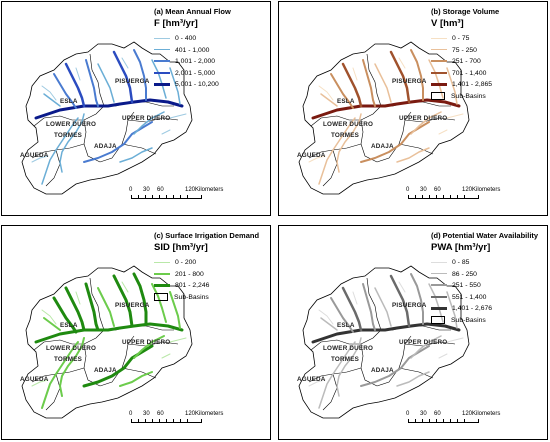 The height and width of the screenshot is (442, 550). Describe the element at coordinates (461, 39) in the screenshot. I see `legend-item: 0 - 75` at that location.